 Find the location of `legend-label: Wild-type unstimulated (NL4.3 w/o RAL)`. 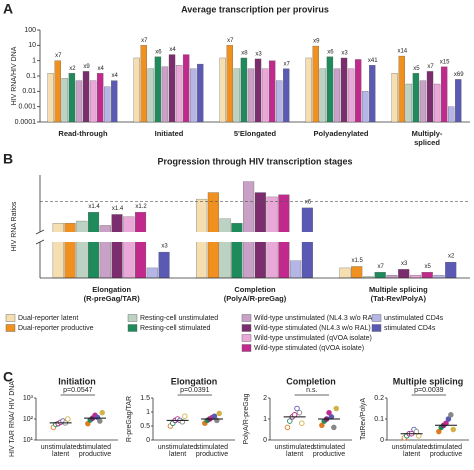

legend-label: Wild-type unstimulated (NL4.3 w/o RAL) is located at coordinates (316, 318).